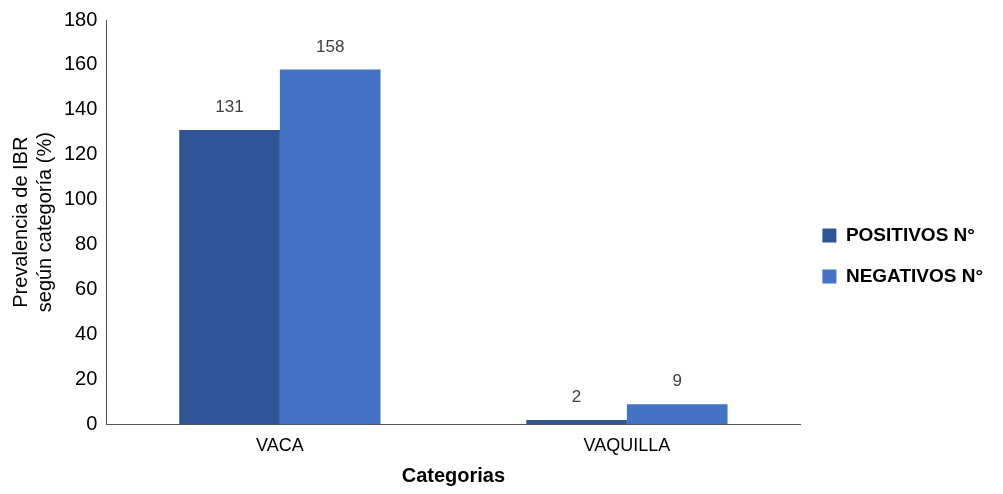  What do you see at coordinates (627, 445) in the screenshot?
I see `x-tick-label: VAQUILLA` at bounding box center [627, 445].